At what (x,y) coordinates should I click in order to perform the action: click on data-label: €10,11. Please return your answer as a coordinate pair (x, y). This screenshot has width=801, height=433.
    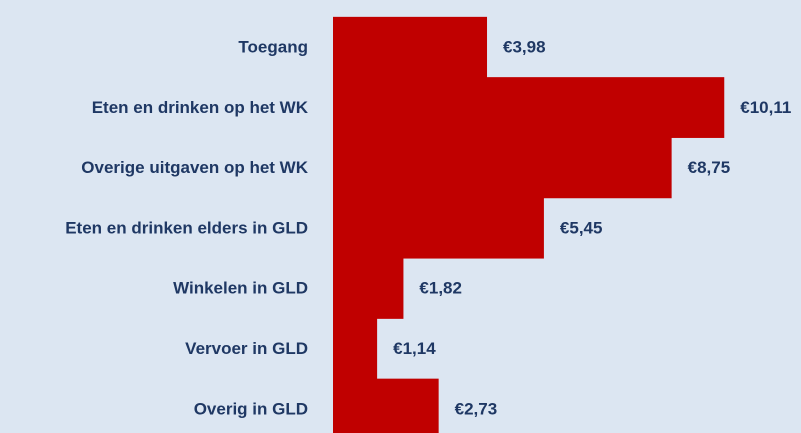
    Looking at the image, I should click on (765, 107).